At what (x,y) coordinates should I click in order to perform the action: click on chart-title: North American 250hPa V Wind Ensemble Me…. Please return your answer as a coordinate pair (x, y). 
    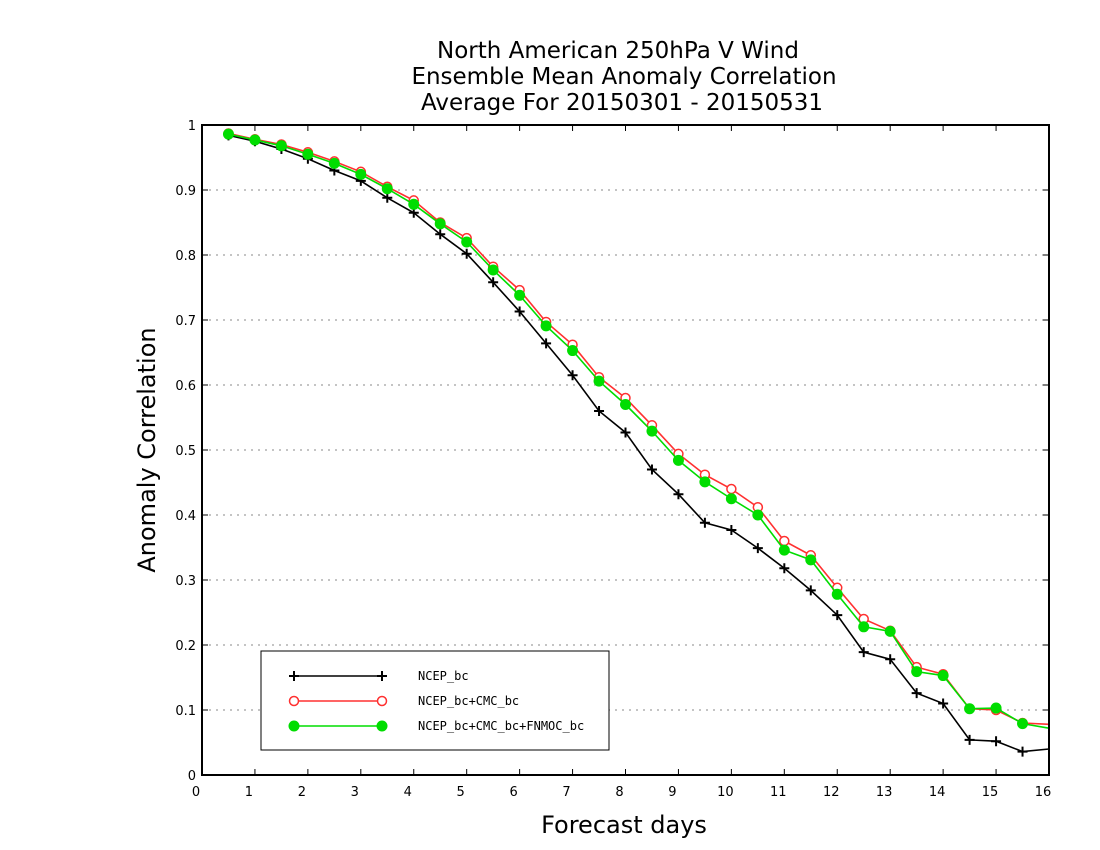
    Looking at the image, I should click on (623, 77).